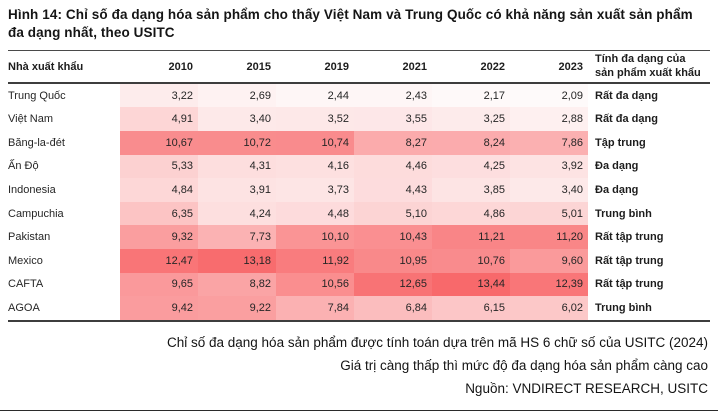 The image size is (718, 414). I want to click on heatmap-cell: 13,18, so click(237, 260).